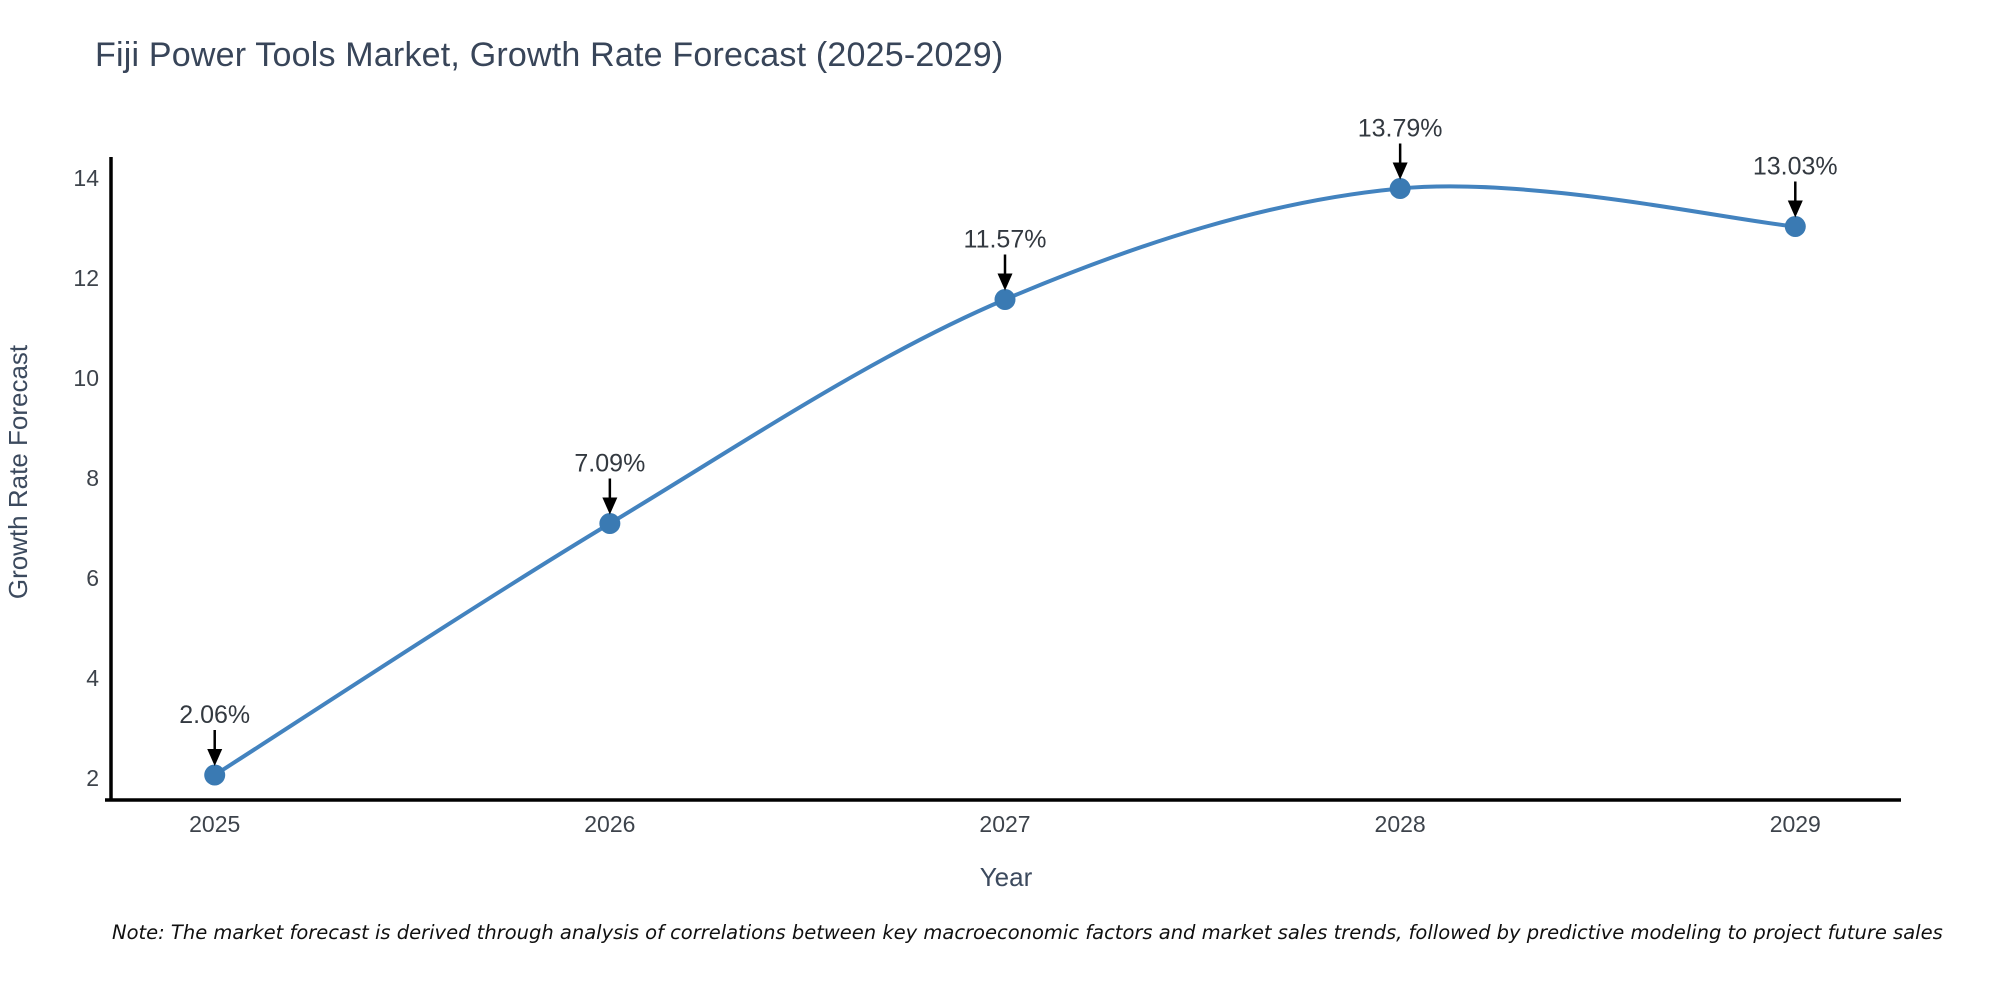 The width and height of the screenshot is (2000, 1000). Describe the element at coordinates (609, 824) in the screenshot. I see `x-tick-label: 2026` at that location.